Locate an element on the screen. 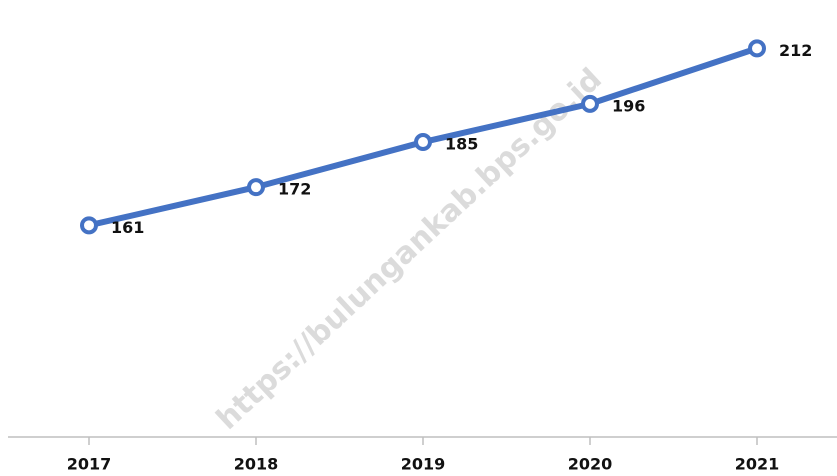 This screenshot has width=837, height=476. data-label: 212 is located at coordinates (795, 50).